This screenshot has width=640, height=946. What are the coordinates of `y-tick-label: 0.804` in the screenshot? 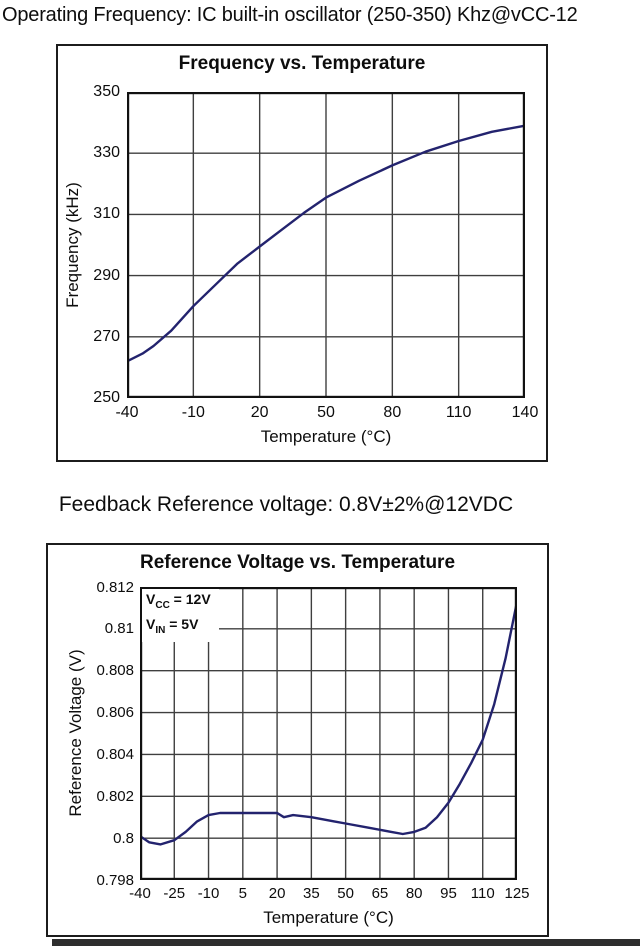 It's located at (115, 754).